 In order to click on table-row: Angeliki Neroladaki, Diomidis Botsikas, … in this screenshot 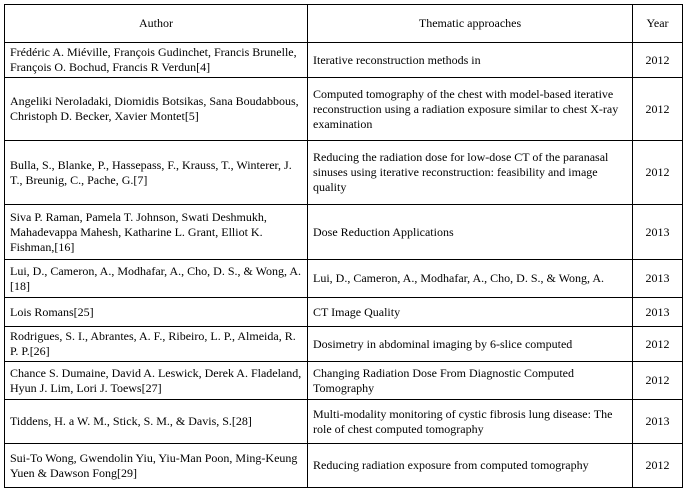, I will do `click(343, 109)`.